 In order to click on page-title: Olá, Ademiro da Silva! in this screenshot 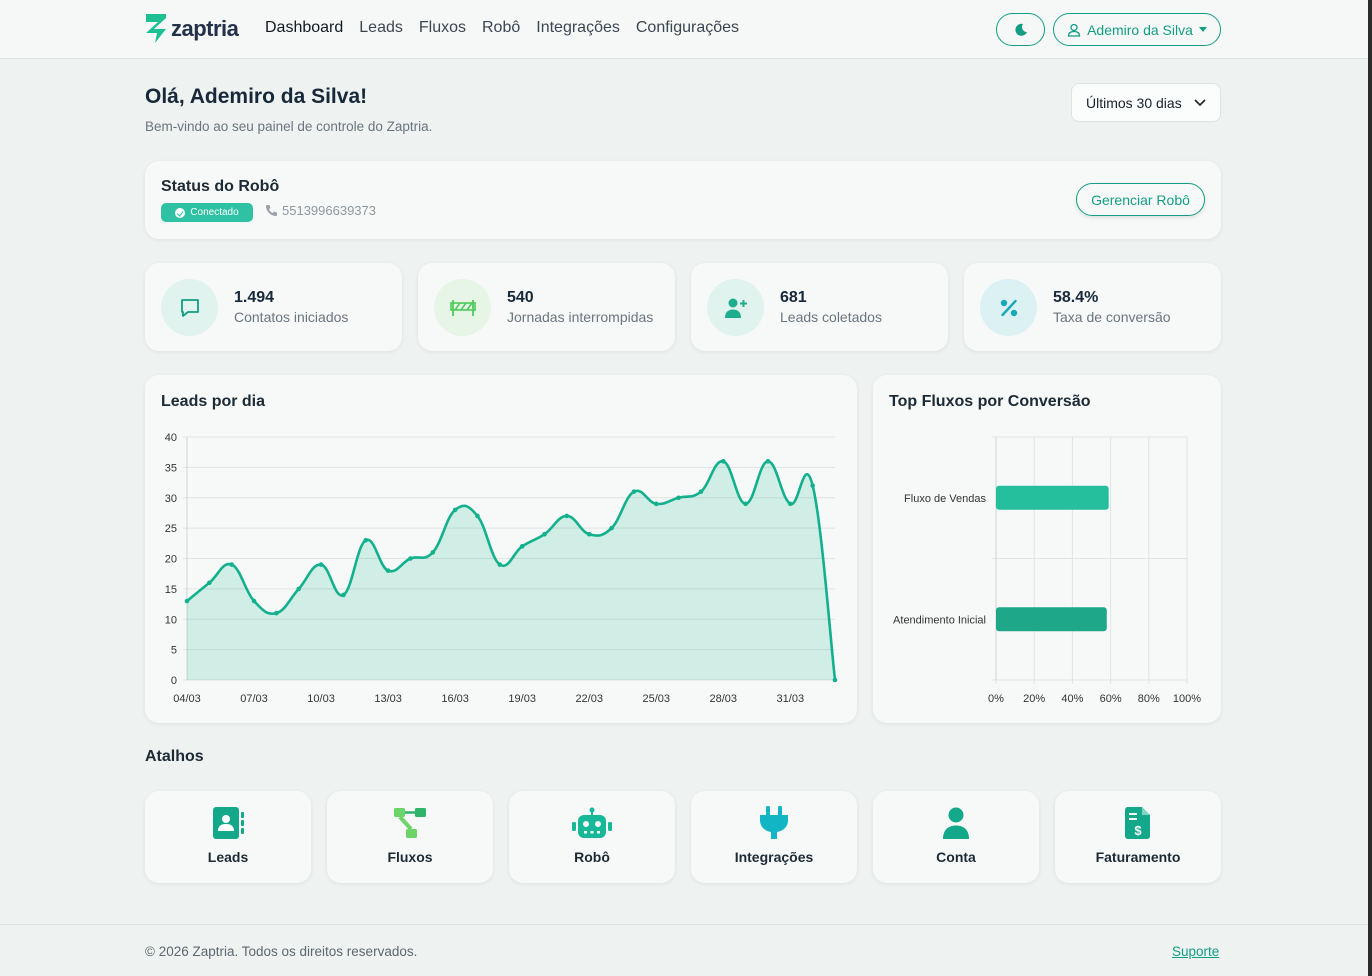, I will do `click(256, 96)`.